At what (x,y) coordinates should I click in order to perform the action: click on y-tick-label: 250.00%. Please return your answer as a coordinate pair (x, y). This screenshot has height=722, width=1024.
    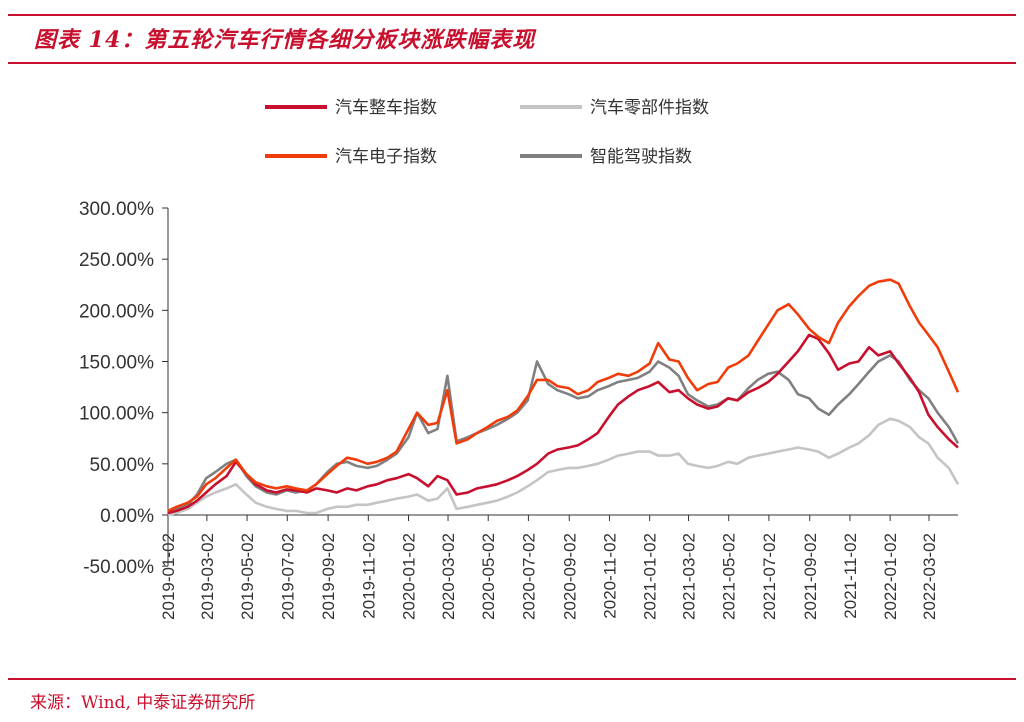
    Looking at the image, I should click on (116, 260).